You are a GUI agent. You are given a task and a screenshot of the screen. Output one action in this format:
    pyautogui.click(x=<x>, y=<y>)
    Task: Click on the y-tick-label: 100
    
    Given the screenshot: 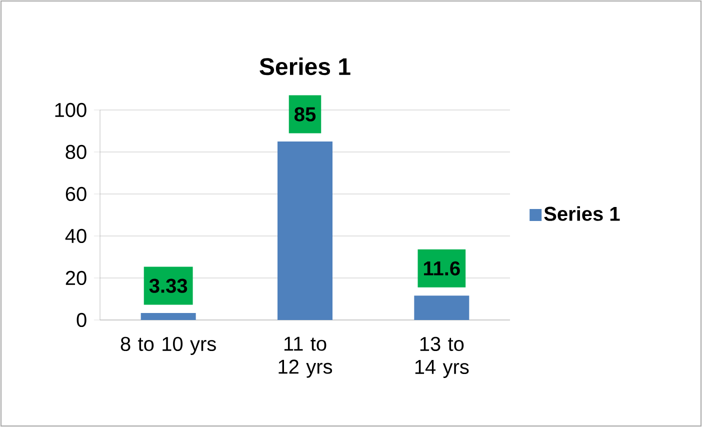 What is the action you would take?
    pyautogui.click(x=70, y=110)
    